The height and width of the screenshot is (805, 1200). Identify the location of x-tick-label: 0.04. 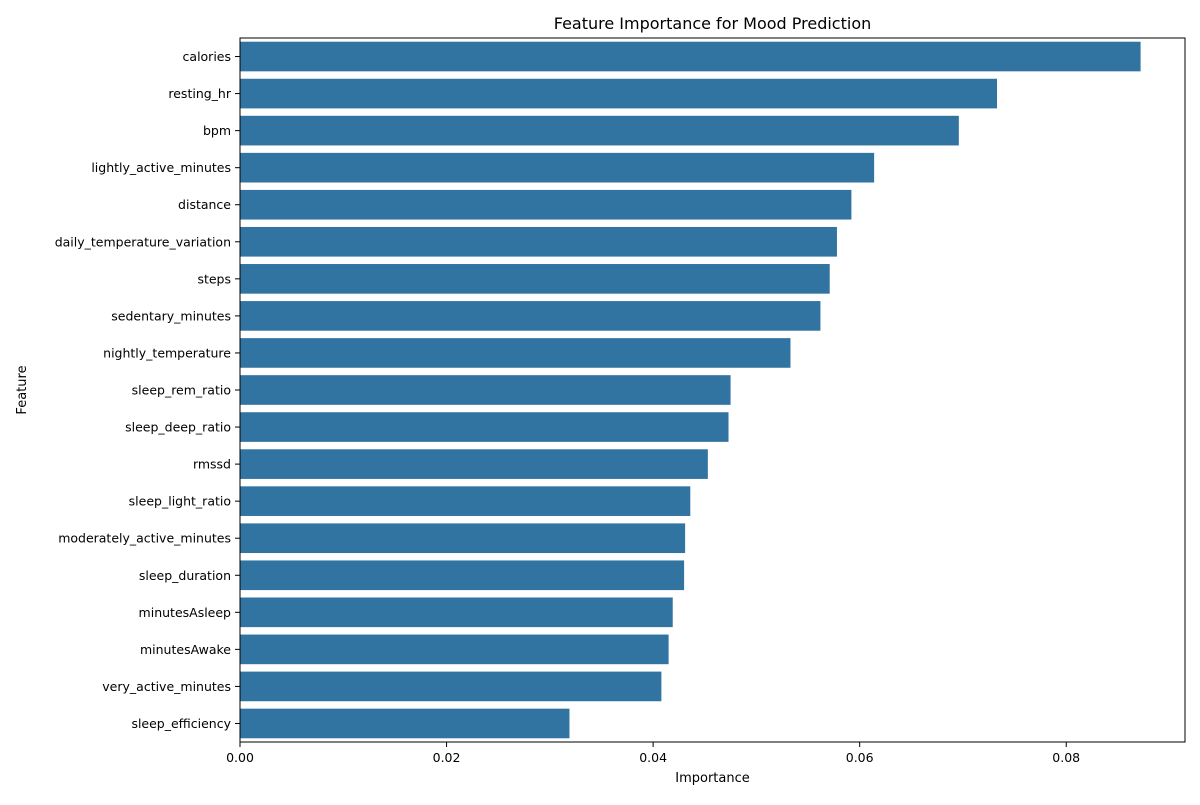
(653, 757).